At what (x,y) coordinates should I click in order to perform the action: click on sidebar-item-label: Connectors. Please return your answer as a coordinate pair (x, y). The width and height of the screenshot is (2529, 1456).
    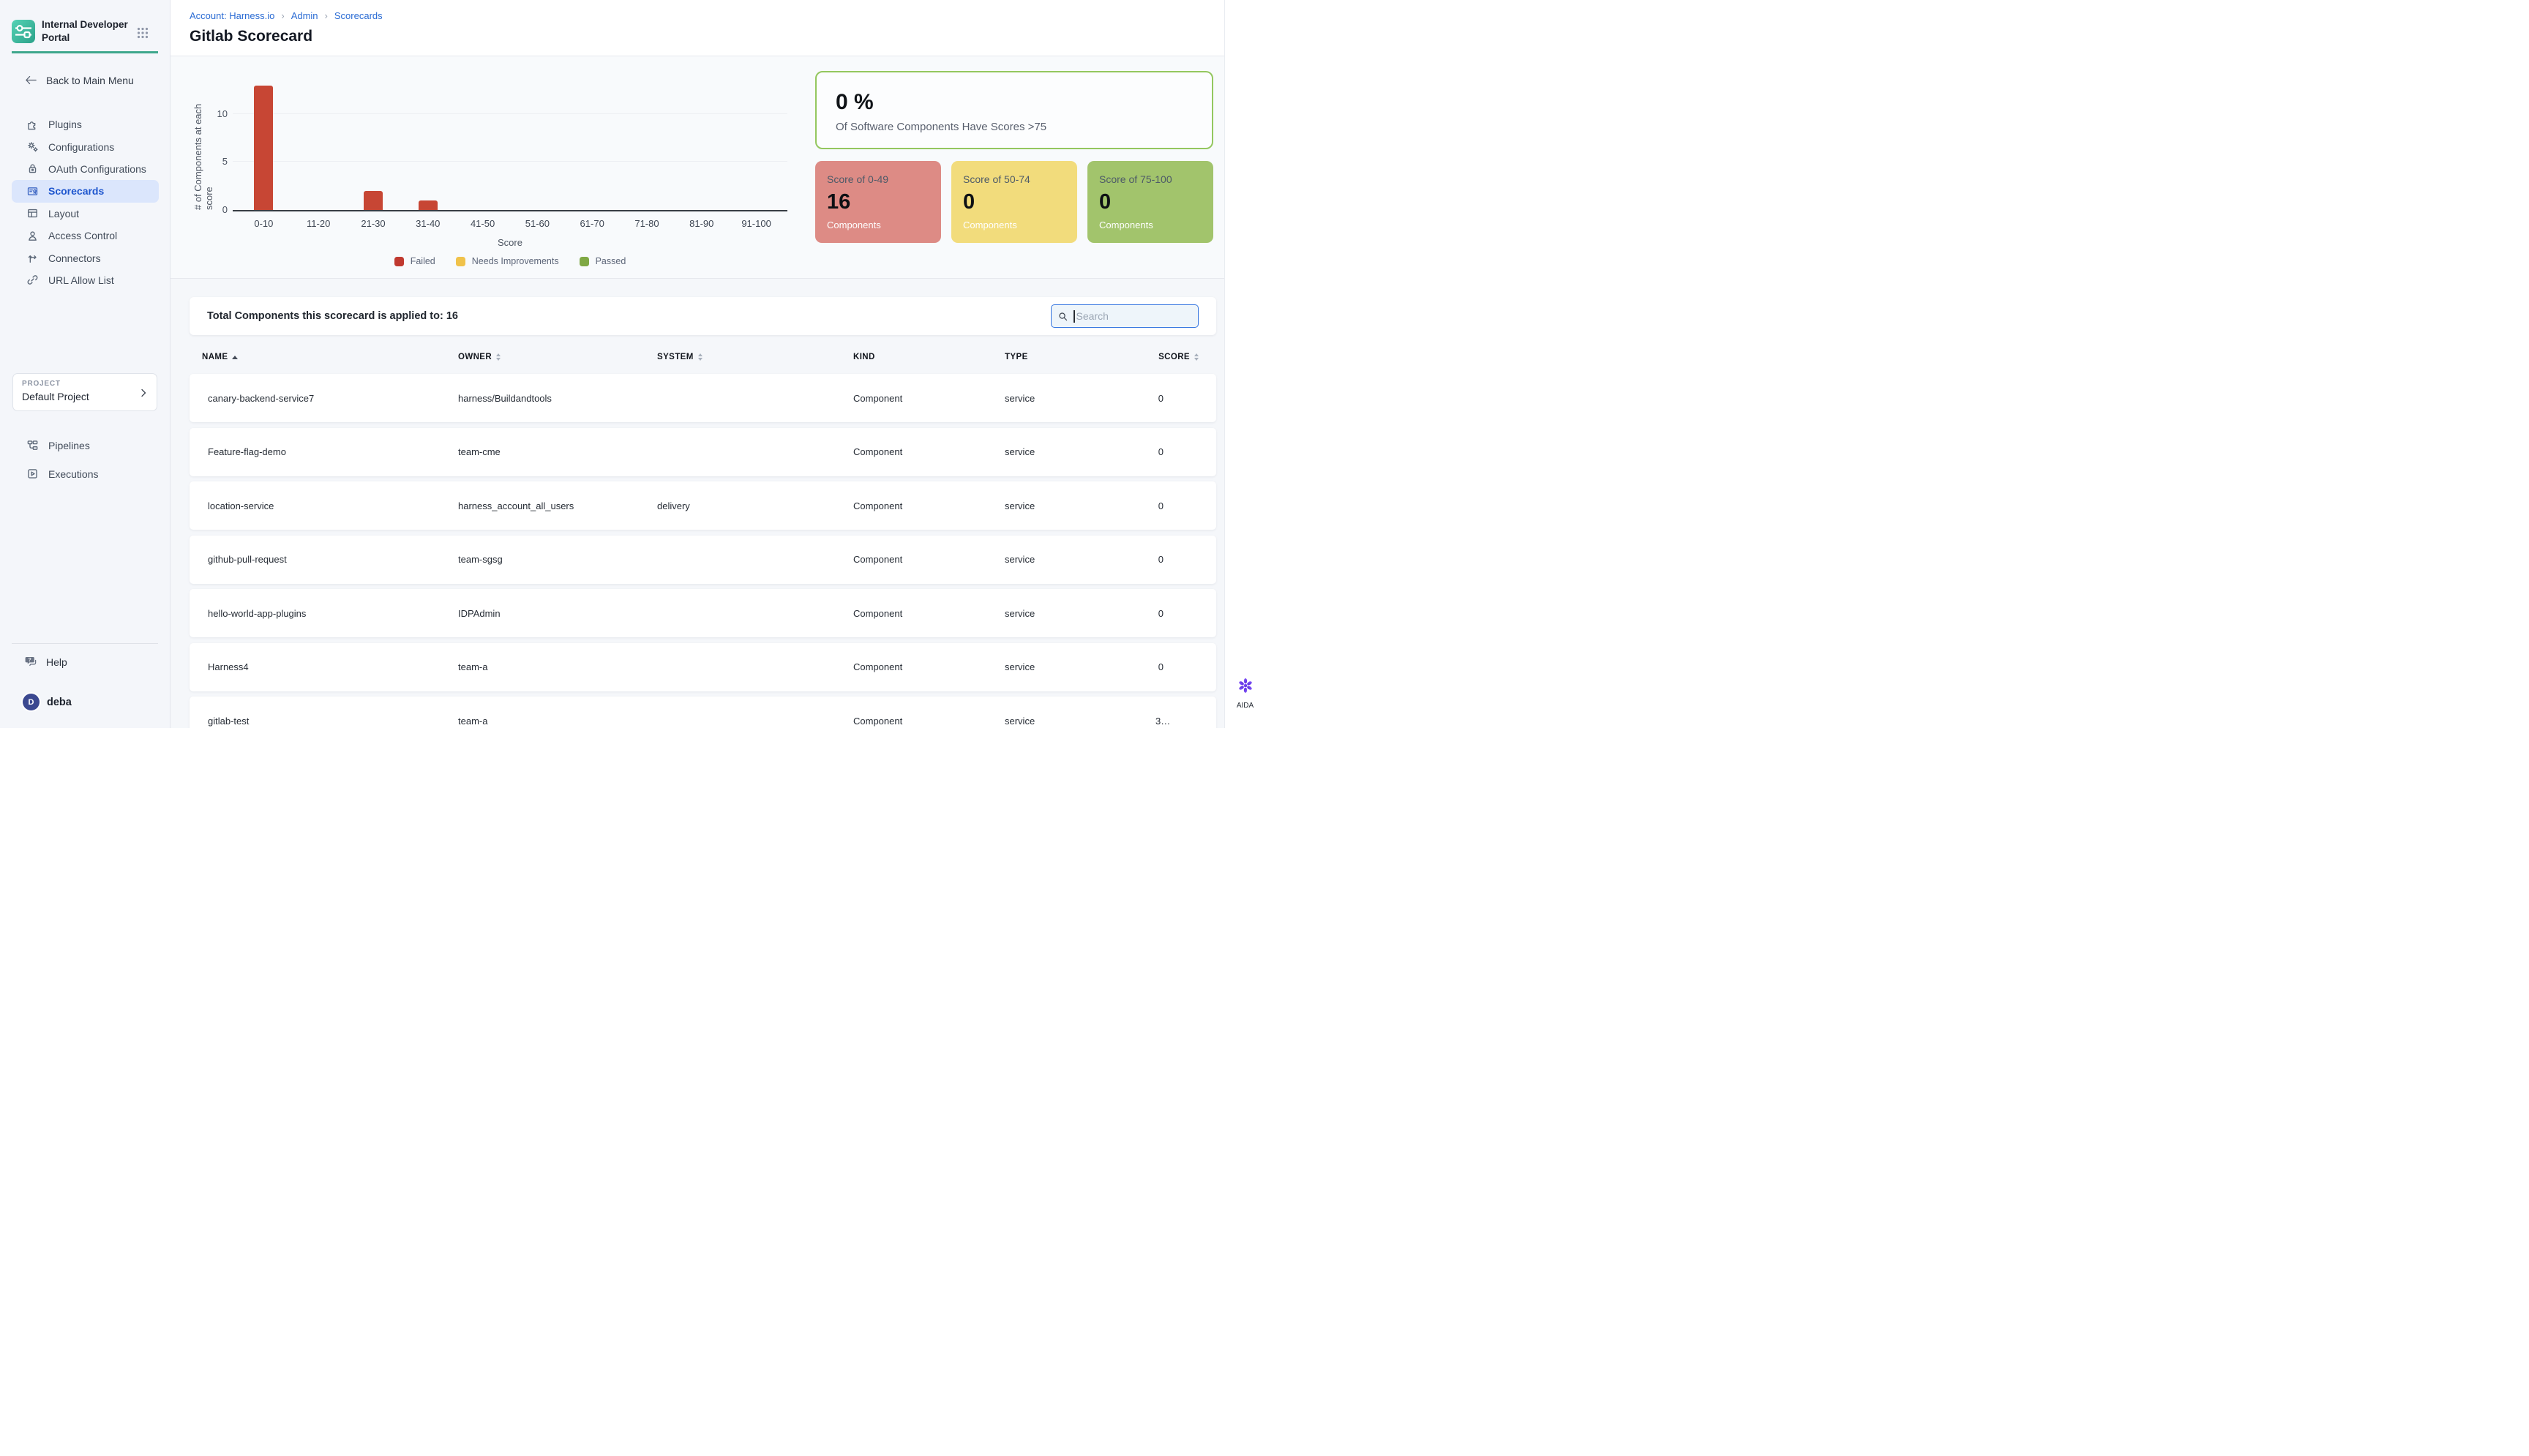
    Looking at the image, I should click on (75, 258).